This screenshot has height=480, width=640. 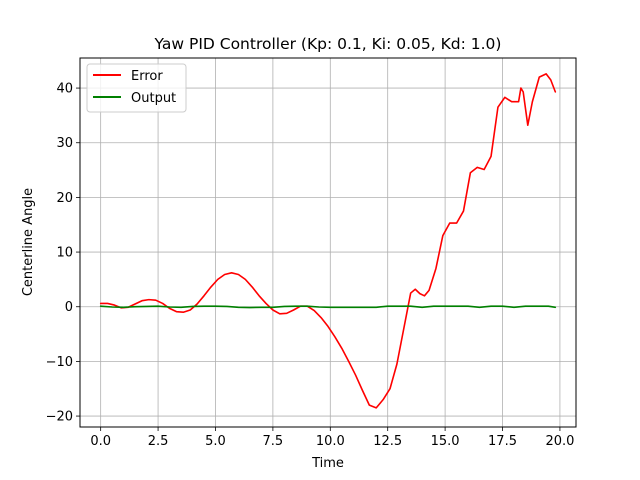 What do you see at coordinates (445, 441) in the screenshot?
I see `x-tick-label: 15.0` at bounding box center [445, 441].